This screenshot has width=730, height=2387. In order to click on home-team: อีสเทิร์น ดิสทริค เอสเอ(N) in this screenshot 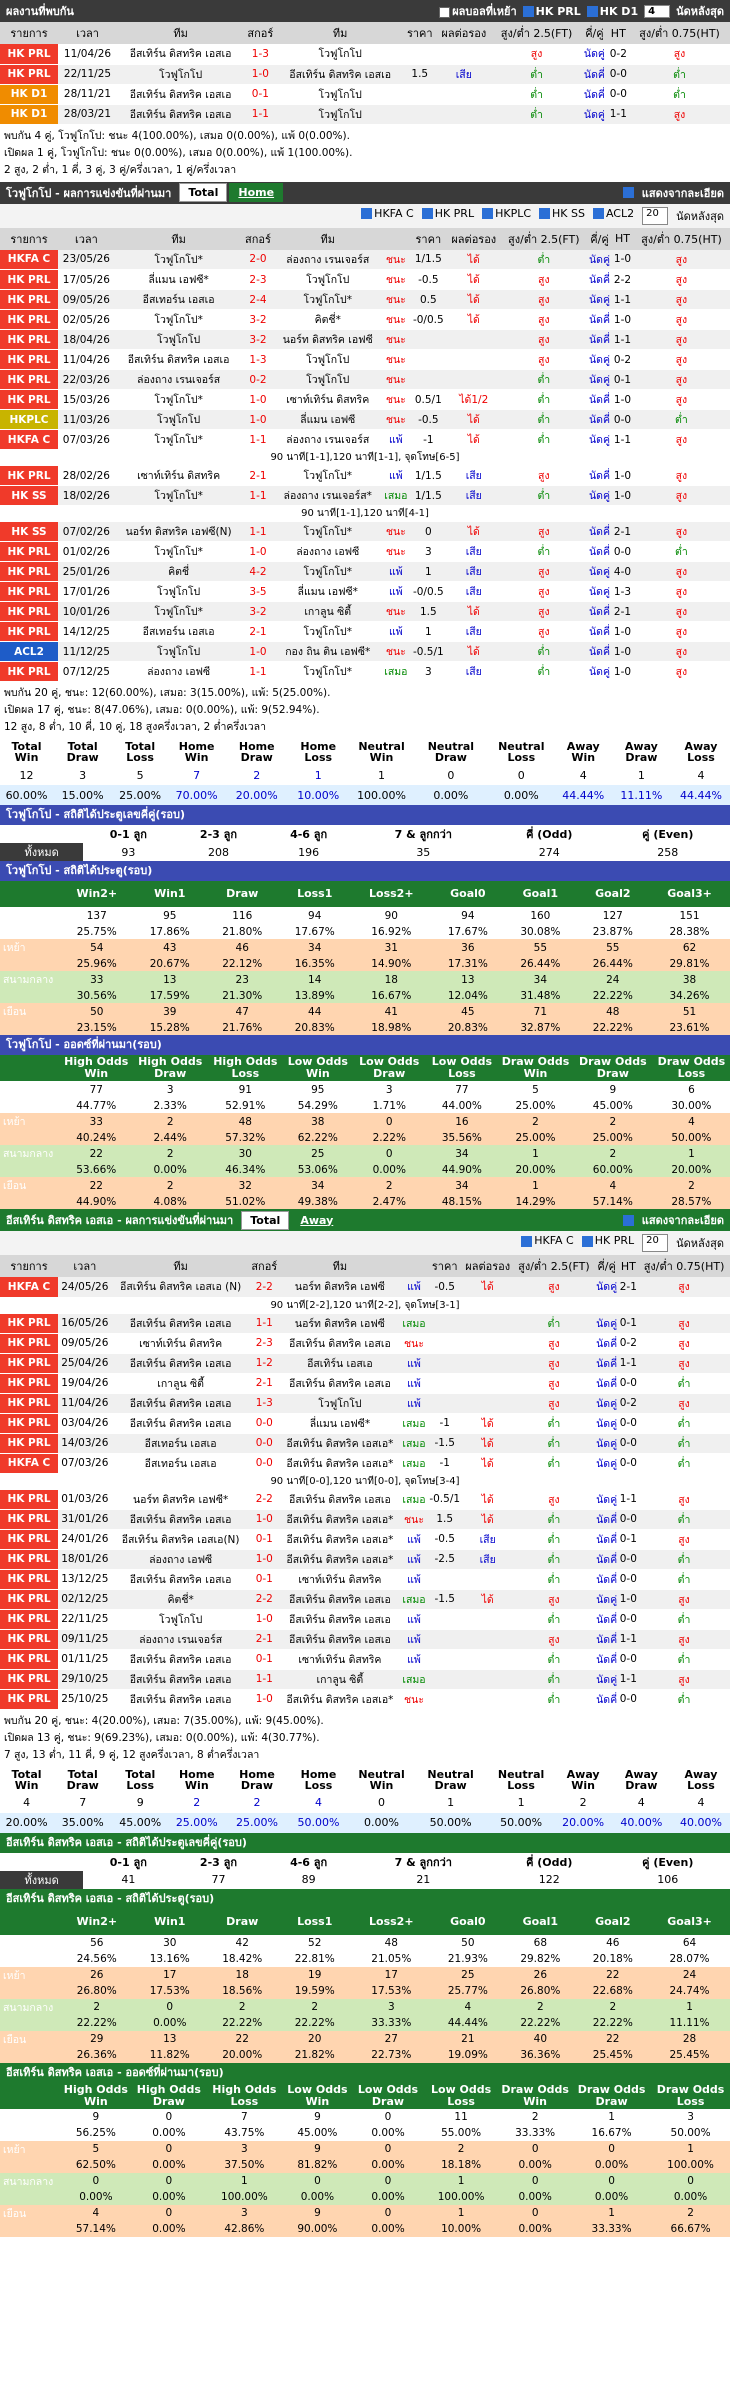, I will do `click(180, 1539)`.